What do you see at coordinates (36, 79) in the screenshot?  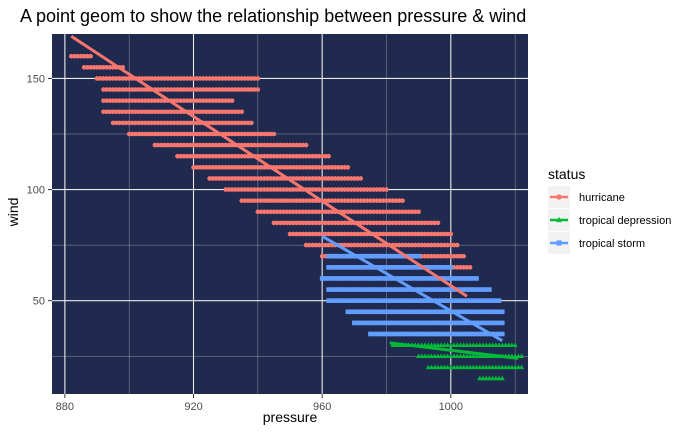 I see `y-tick-label: 150` at bounding box center [36, 79].